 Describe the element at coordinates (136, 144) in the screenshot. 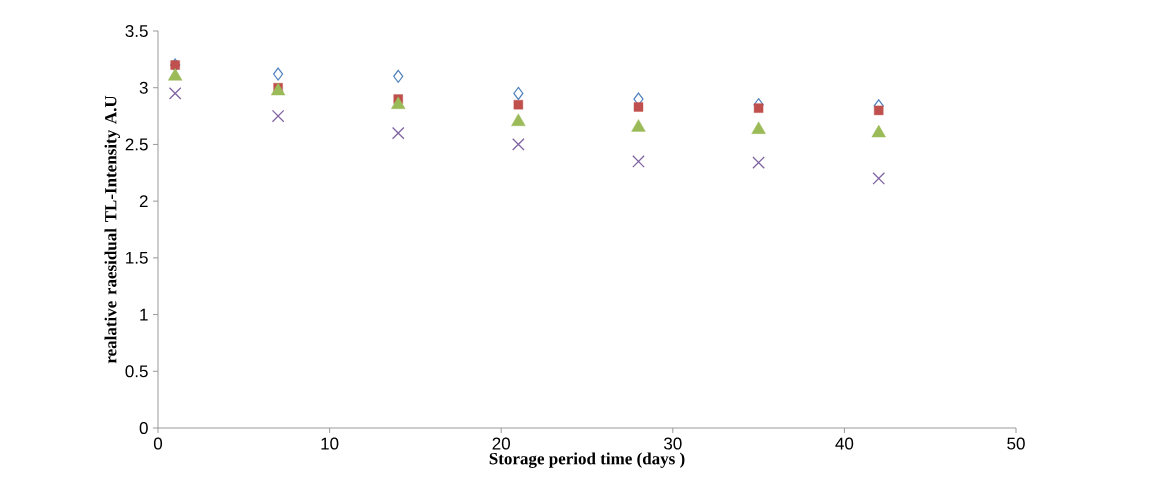

I see `y-tick-label: 2.5` at that location.